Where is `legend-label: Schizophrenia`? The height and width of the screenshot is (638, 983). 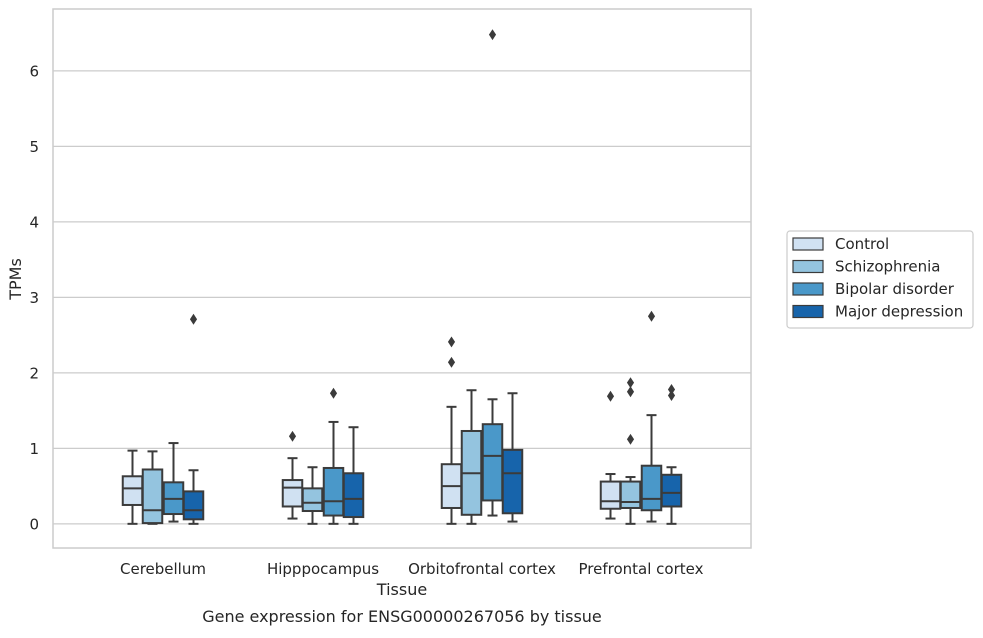 legend-label: Schizophrenia is located at coordinates (887, 267).